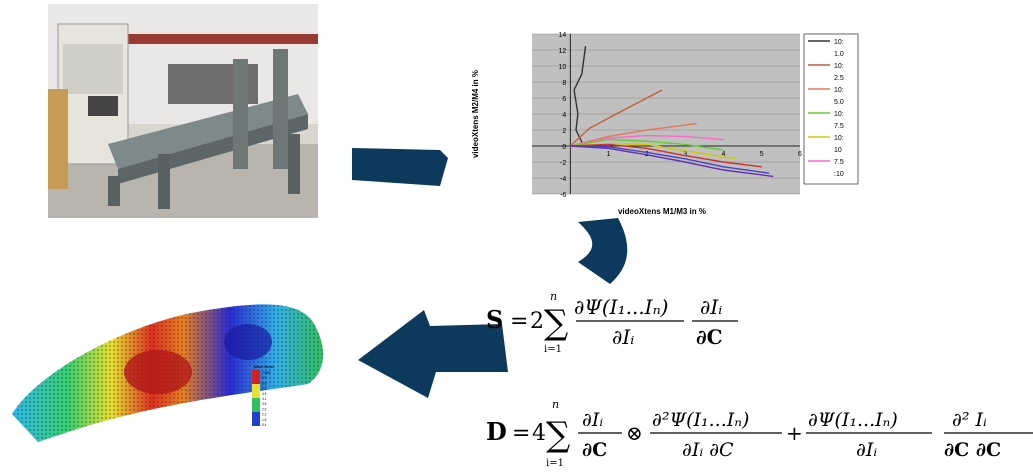  Describe the element at coordinates (621, 321) in the screenshot. I see `equation-s: S = 2 ∑ n i=1 ∂Ψ(I₁...Iₙ) ∂Iᵢ ∂Iᵢ ∂C` at that location.